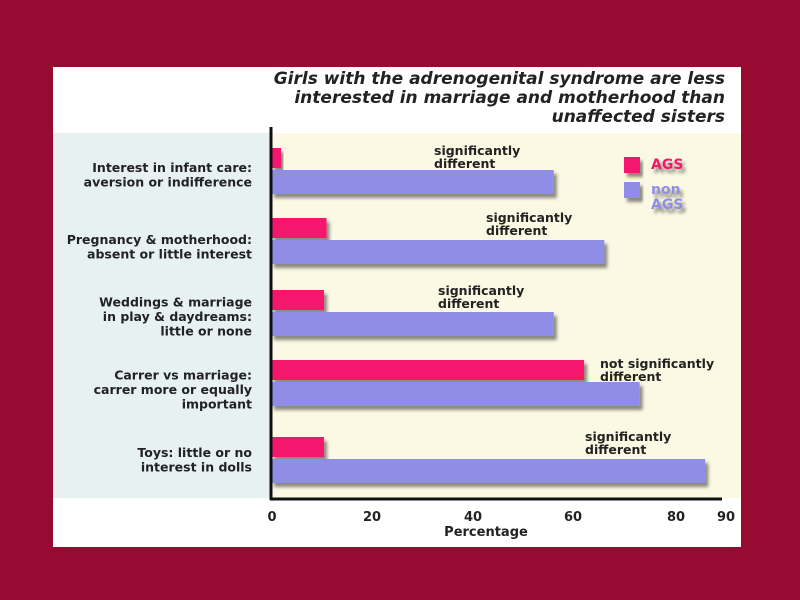  What do you see at coordinates (573, 517) in the screenshot?
I see `x-tick-label: 60` at bounding box center [573, 517].